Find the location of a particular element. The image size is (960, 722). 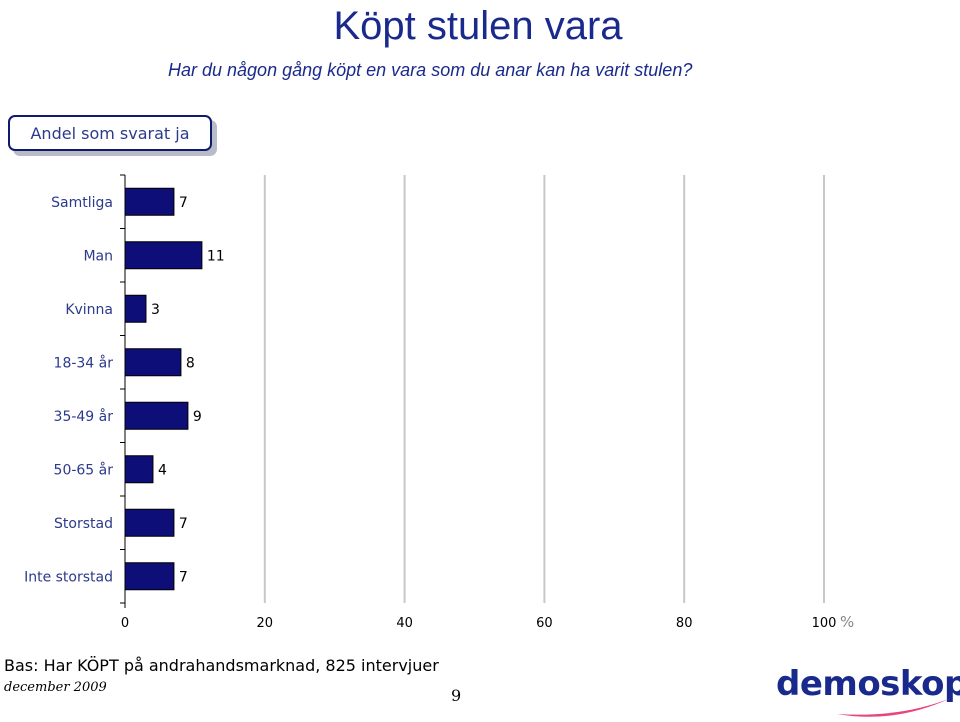

unit-label: % is located at coordinates (847, 622).